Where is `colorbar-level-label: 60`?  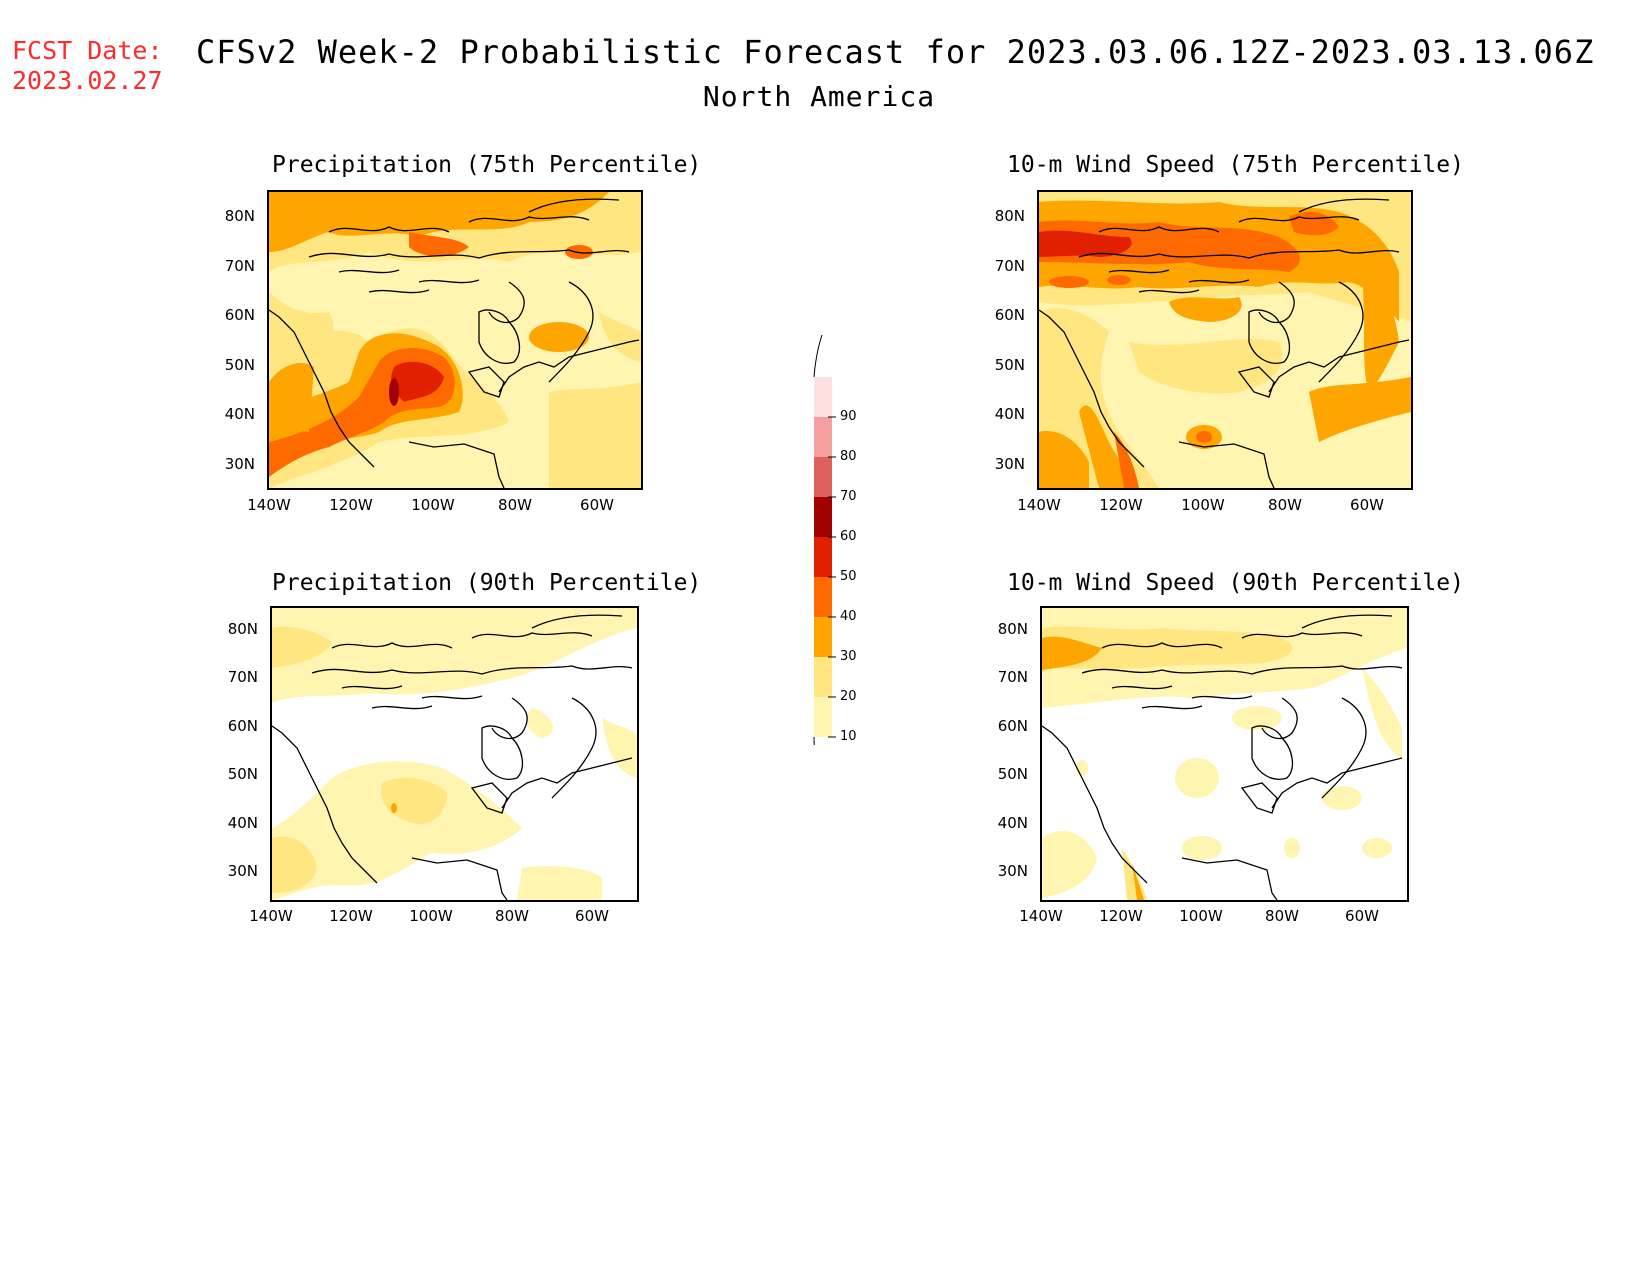
colorbar-level-label: 60 is located at coordinates (848, 536).